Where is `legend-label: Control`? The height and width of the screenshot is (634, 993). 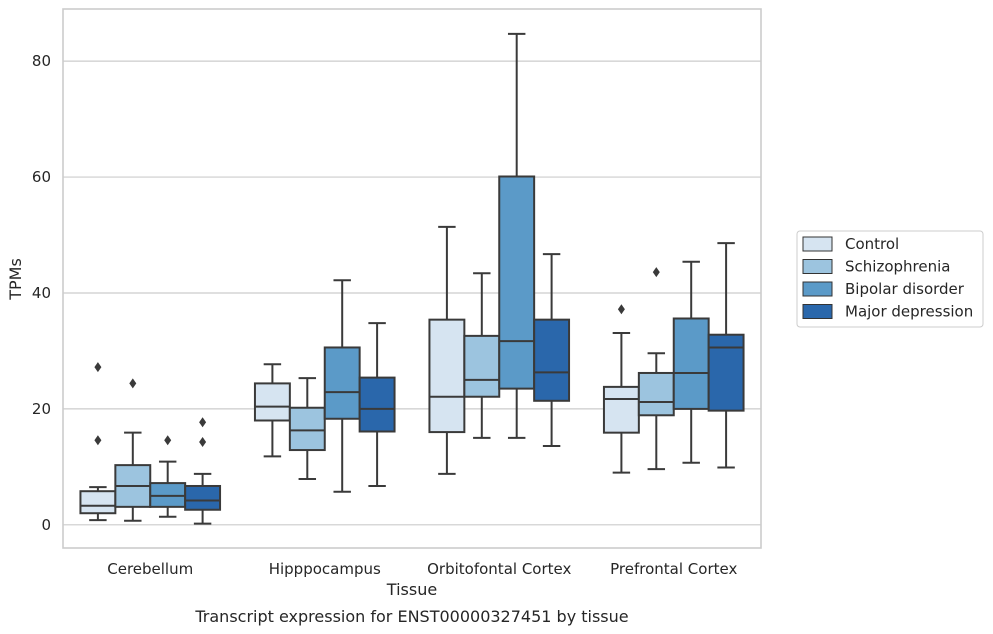 legend-label: Control is located at coordinates (872, 244).